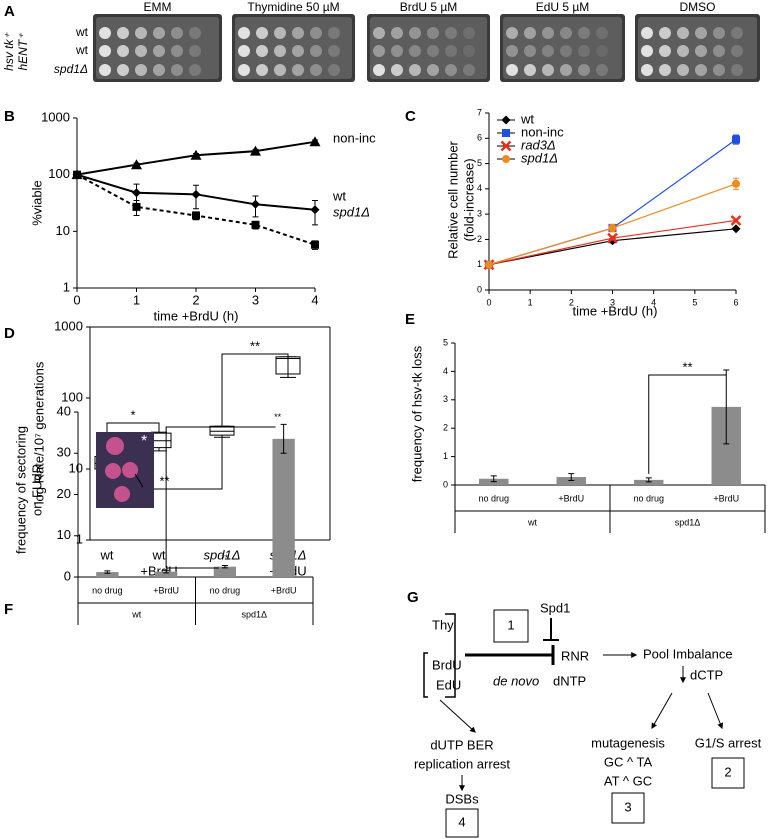  Describe the element at coordinates (698, 7) in the screenshot. I see `condition-label: DMSO` at that location.